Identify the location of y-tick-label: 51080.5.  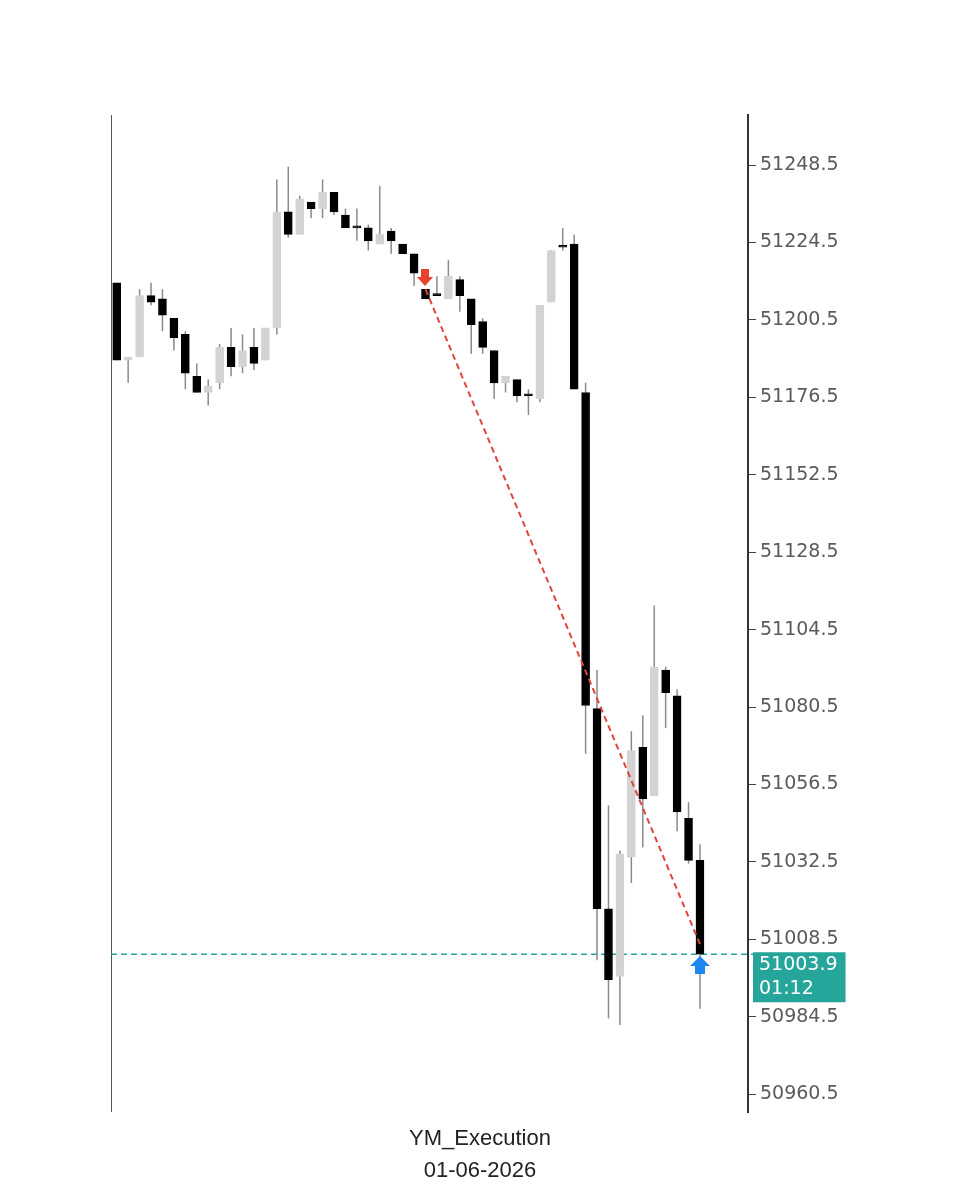
(799, 705).